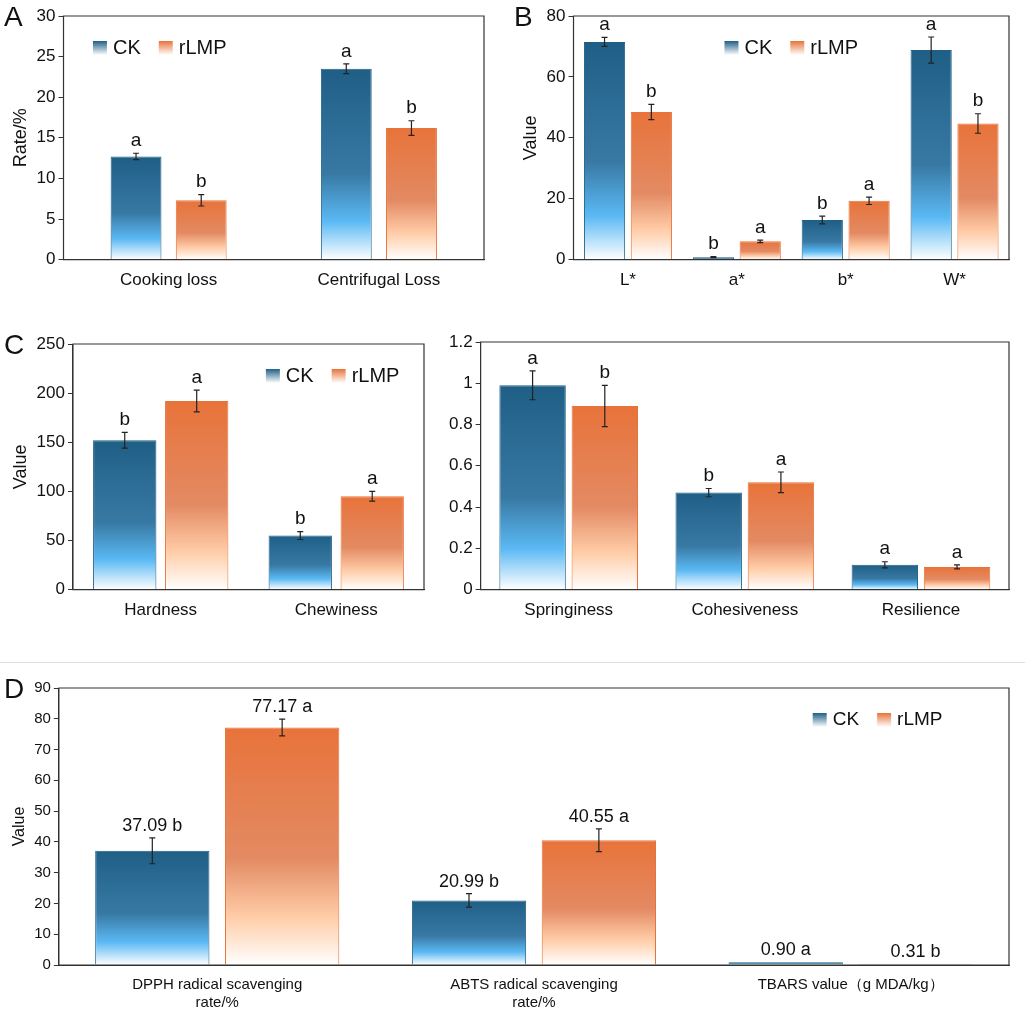 Image resolution: width=1025 pixels, height=1021 pixels. Describe the element at coordinates (13, 16) in the screenshot. I see `chart-title: A` at that location.